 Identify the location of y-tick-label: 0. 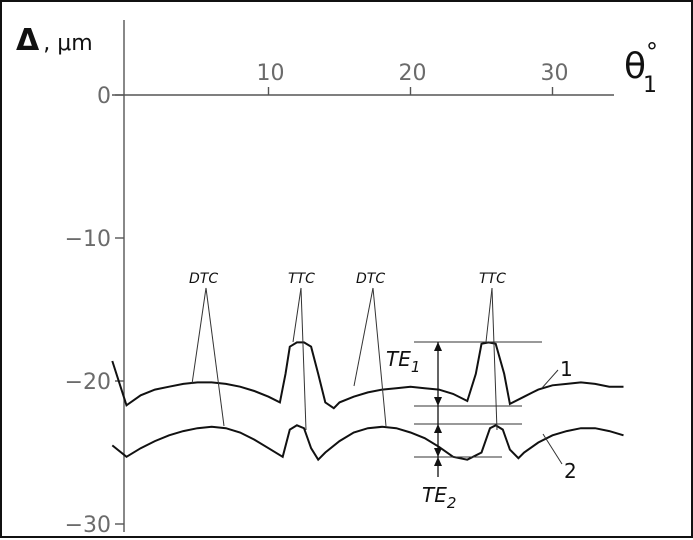
(104, 96).